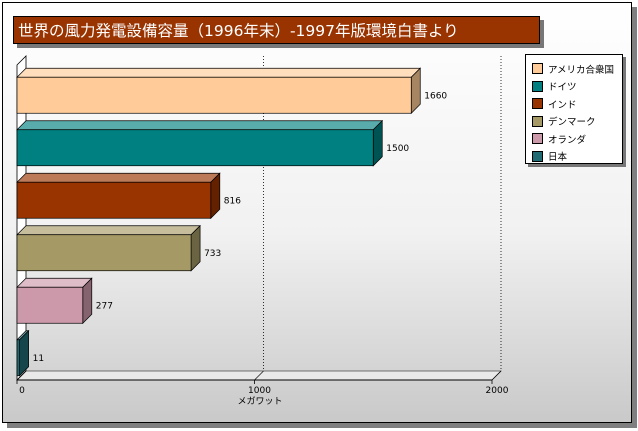 The height and width of the screenshot is (431, 638). I want to click on legend-item-denmark: デンマーク, so click(577, 122).